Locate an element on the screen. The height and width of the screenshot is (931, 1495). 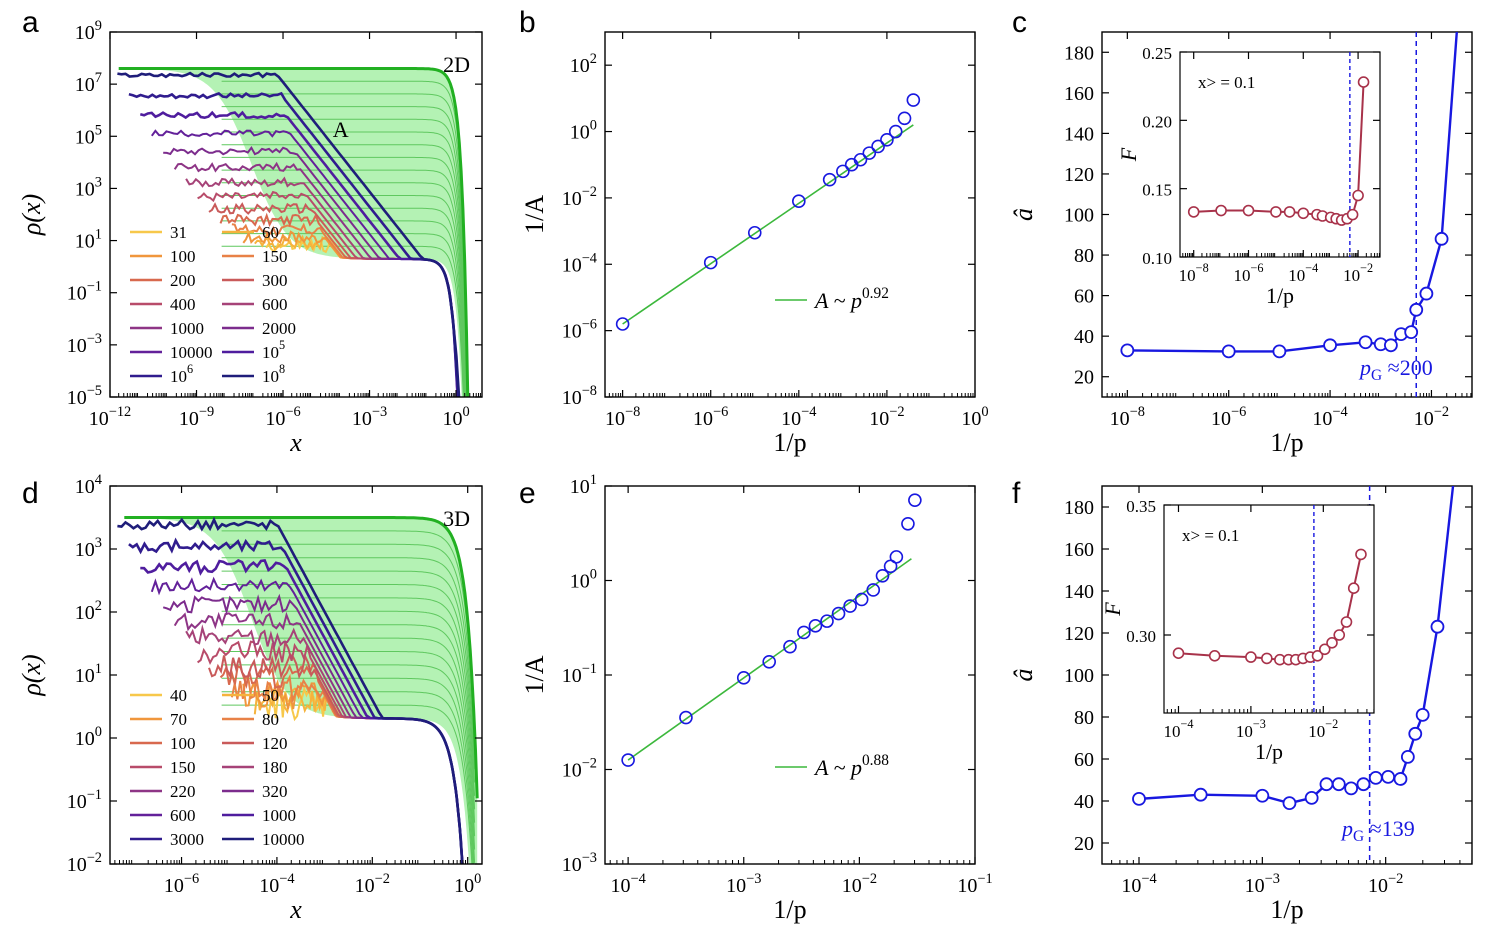
y-tick-label: 40 is located at coordinates (1084, 337).